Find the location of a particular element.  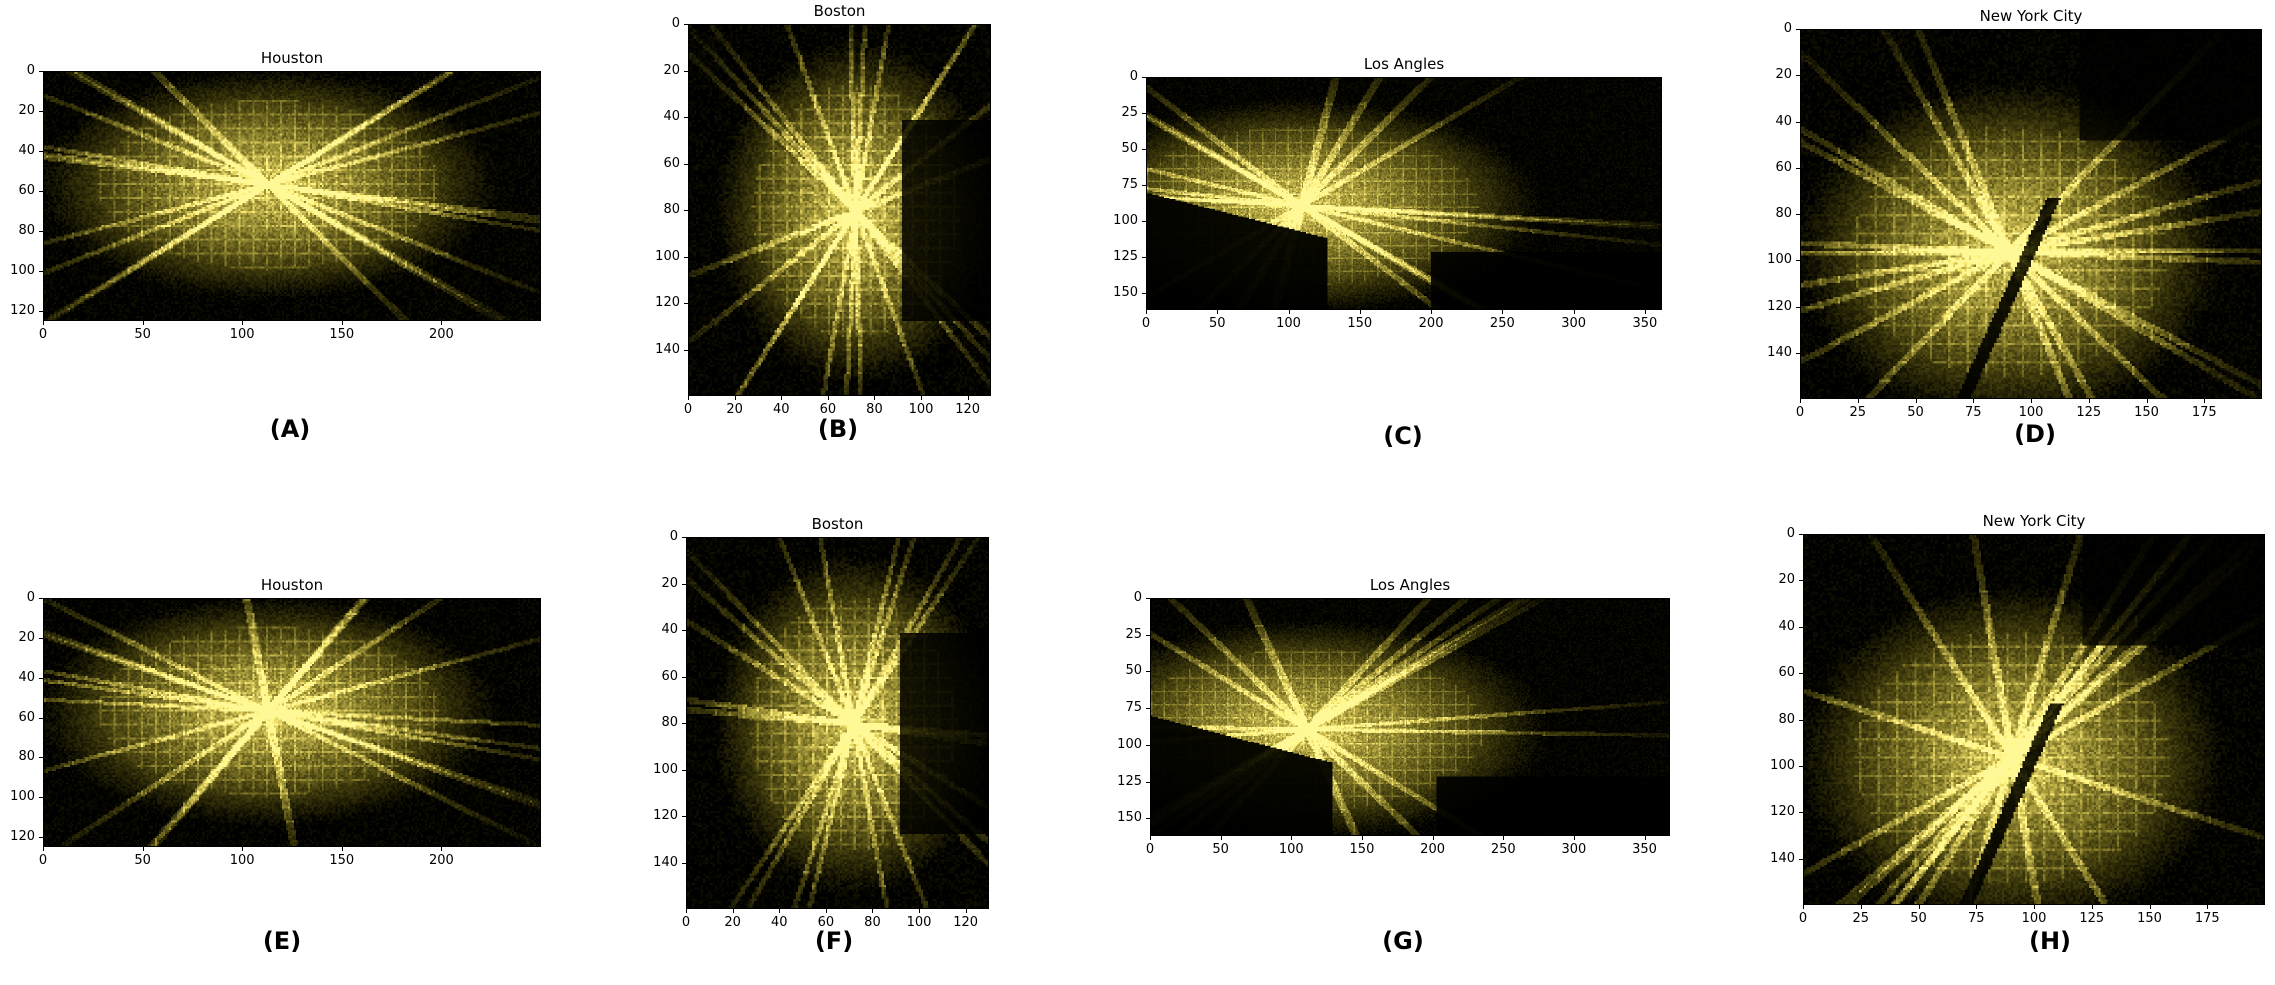

y-tick-label: 50 is located at coordinates (1129, 148).